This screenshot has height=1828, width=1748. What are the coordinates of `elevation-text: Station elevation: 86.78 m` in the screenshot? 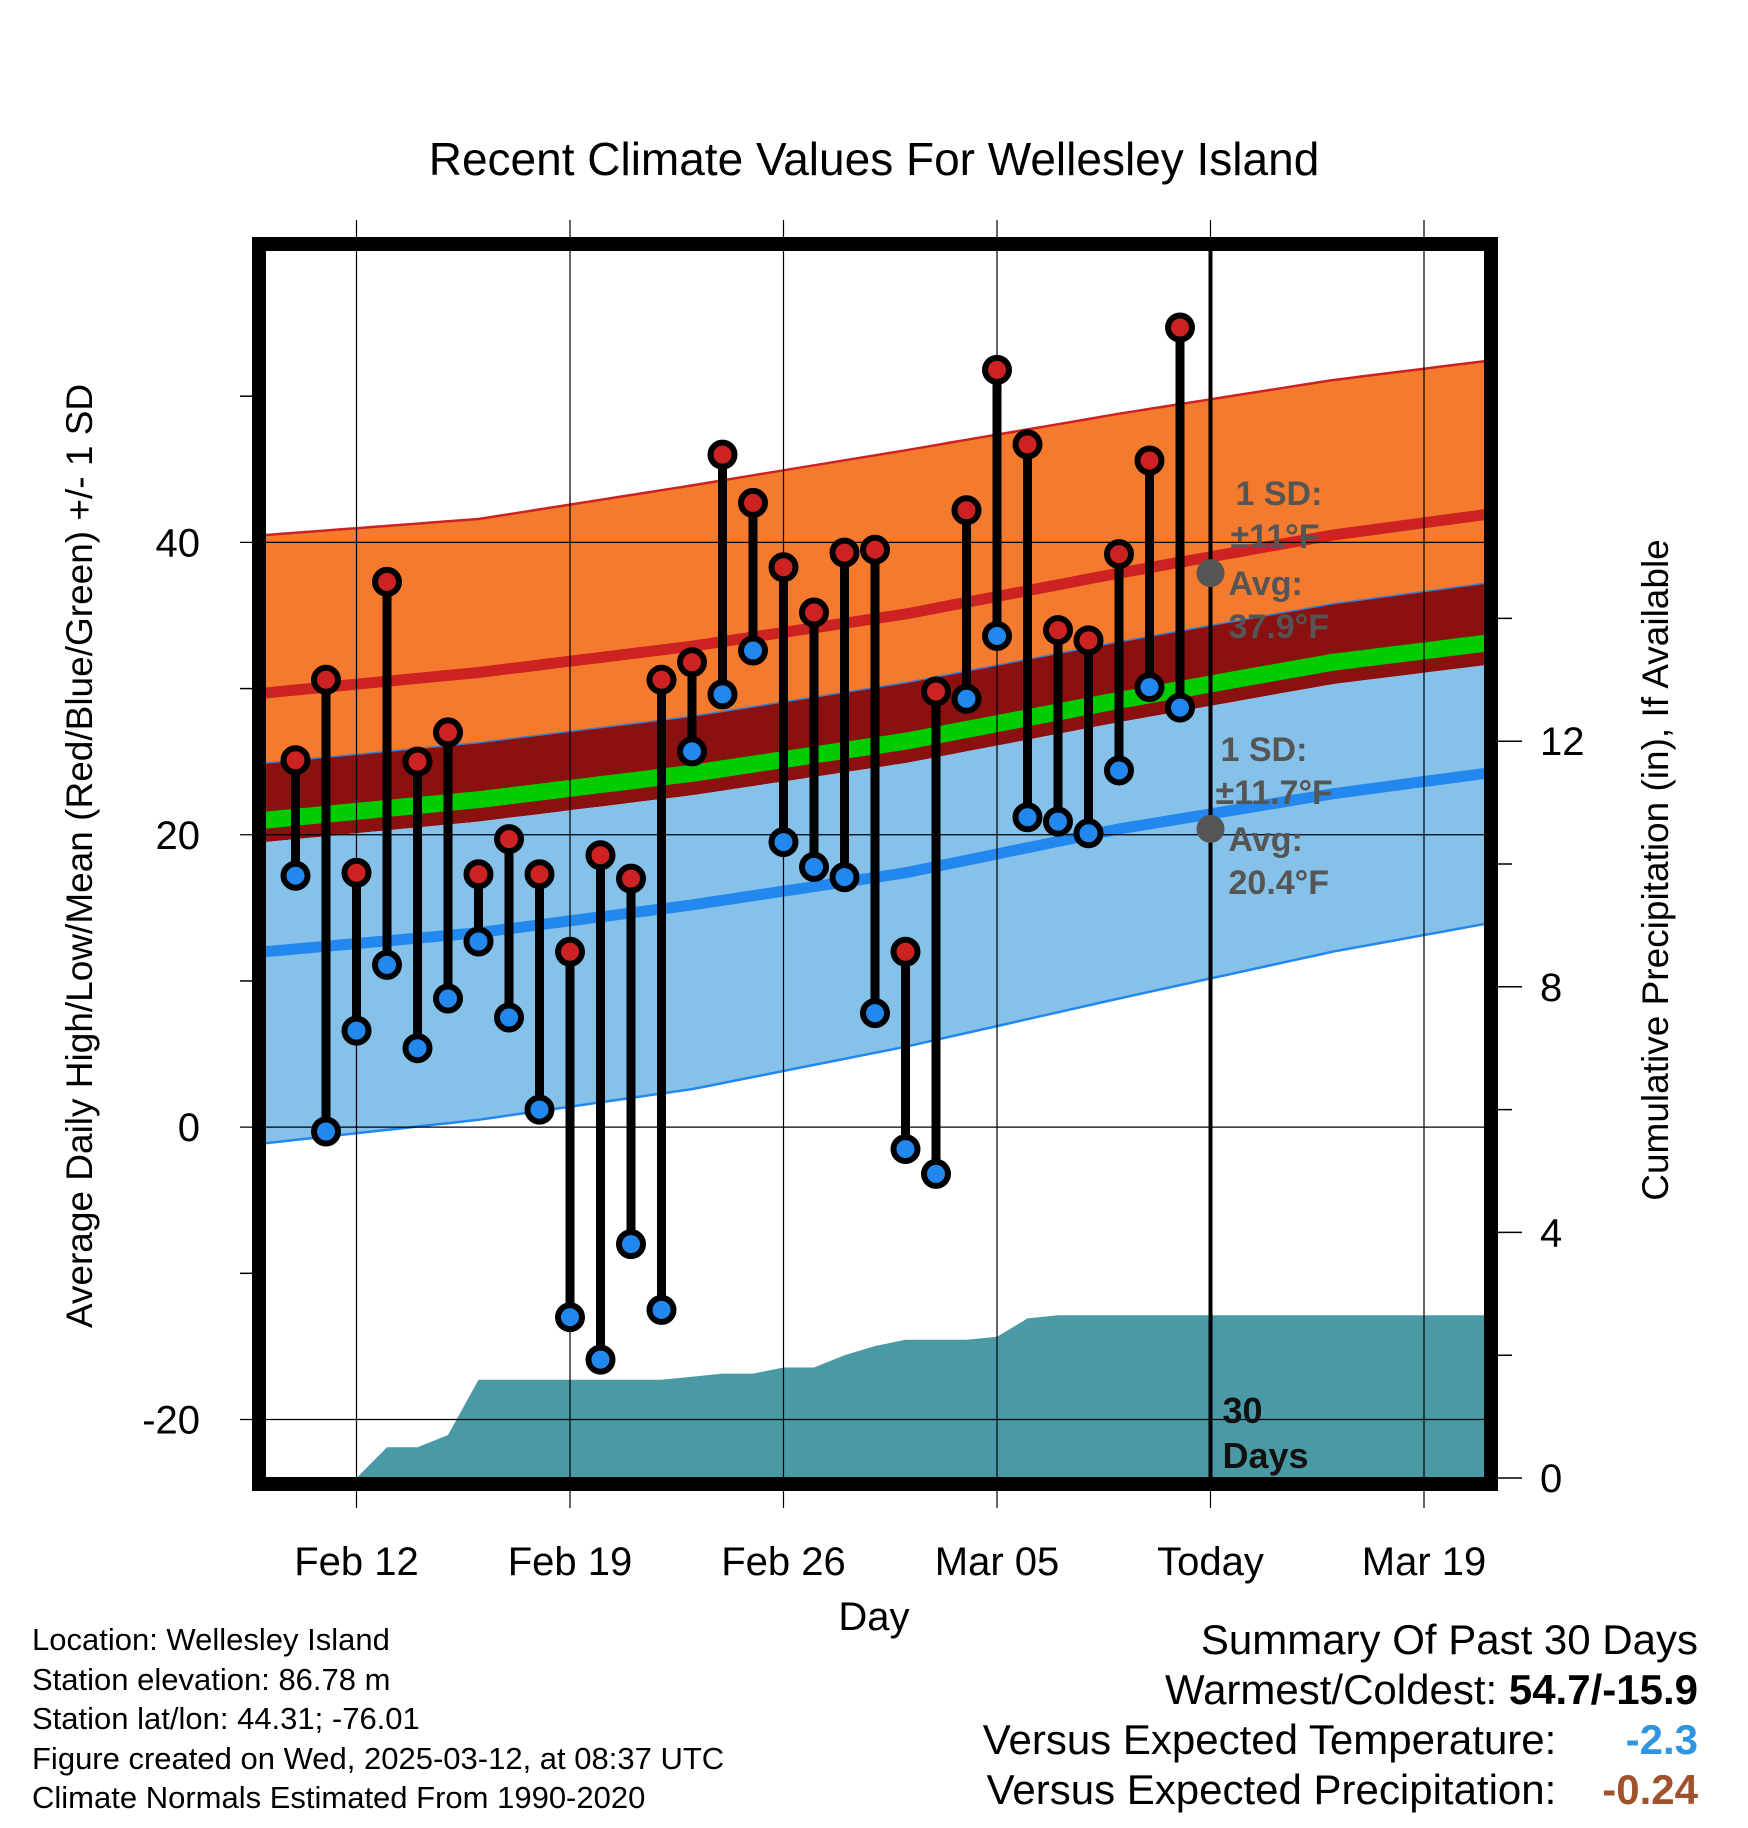 It's located at (211, 1679).